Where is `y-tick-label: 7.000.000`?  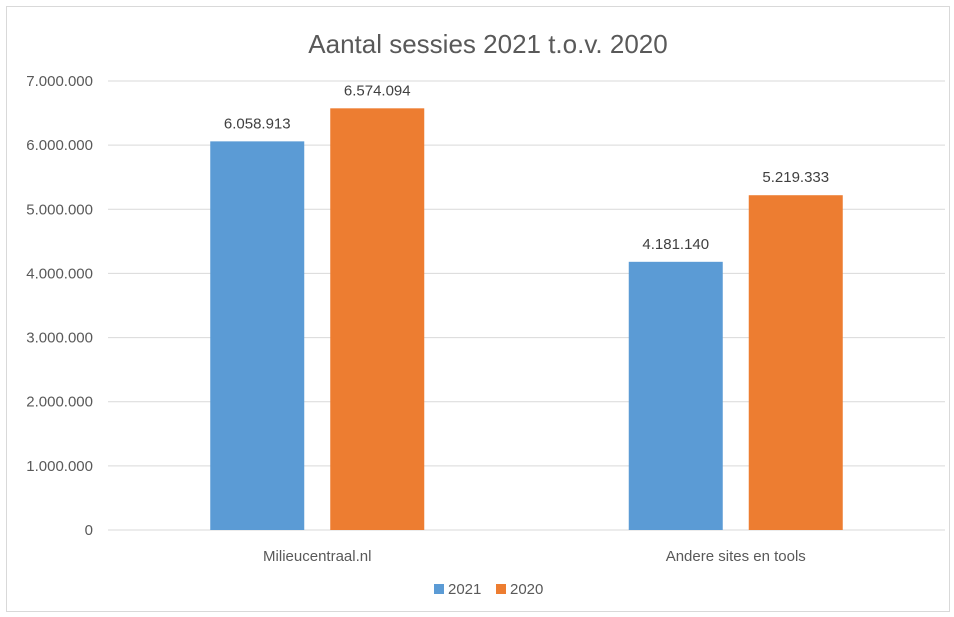 y-tick-label: 7.000.000 is located at coordinates (59, 81).